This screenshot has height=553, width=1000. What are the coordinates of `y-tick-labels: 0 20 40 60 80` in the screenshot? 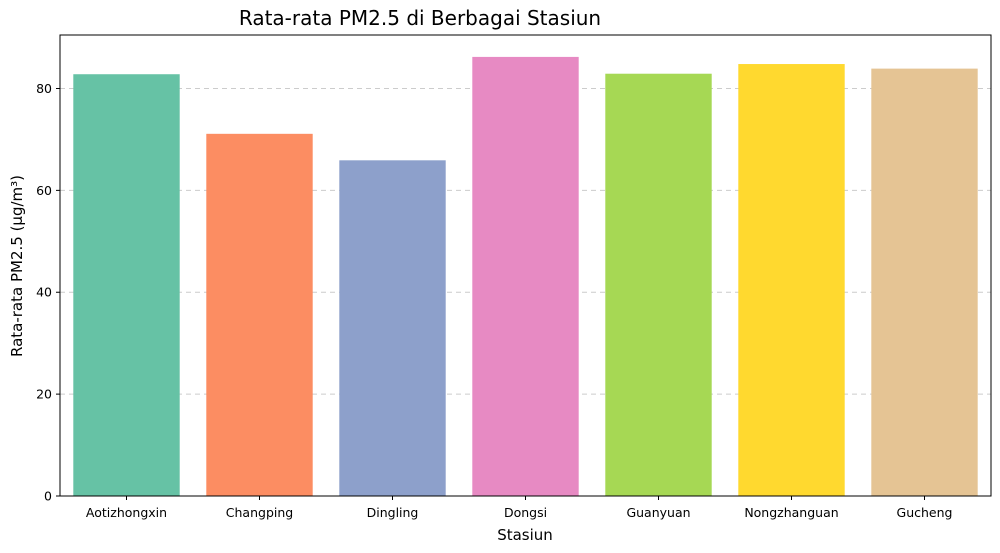 It's located at (48, 292).